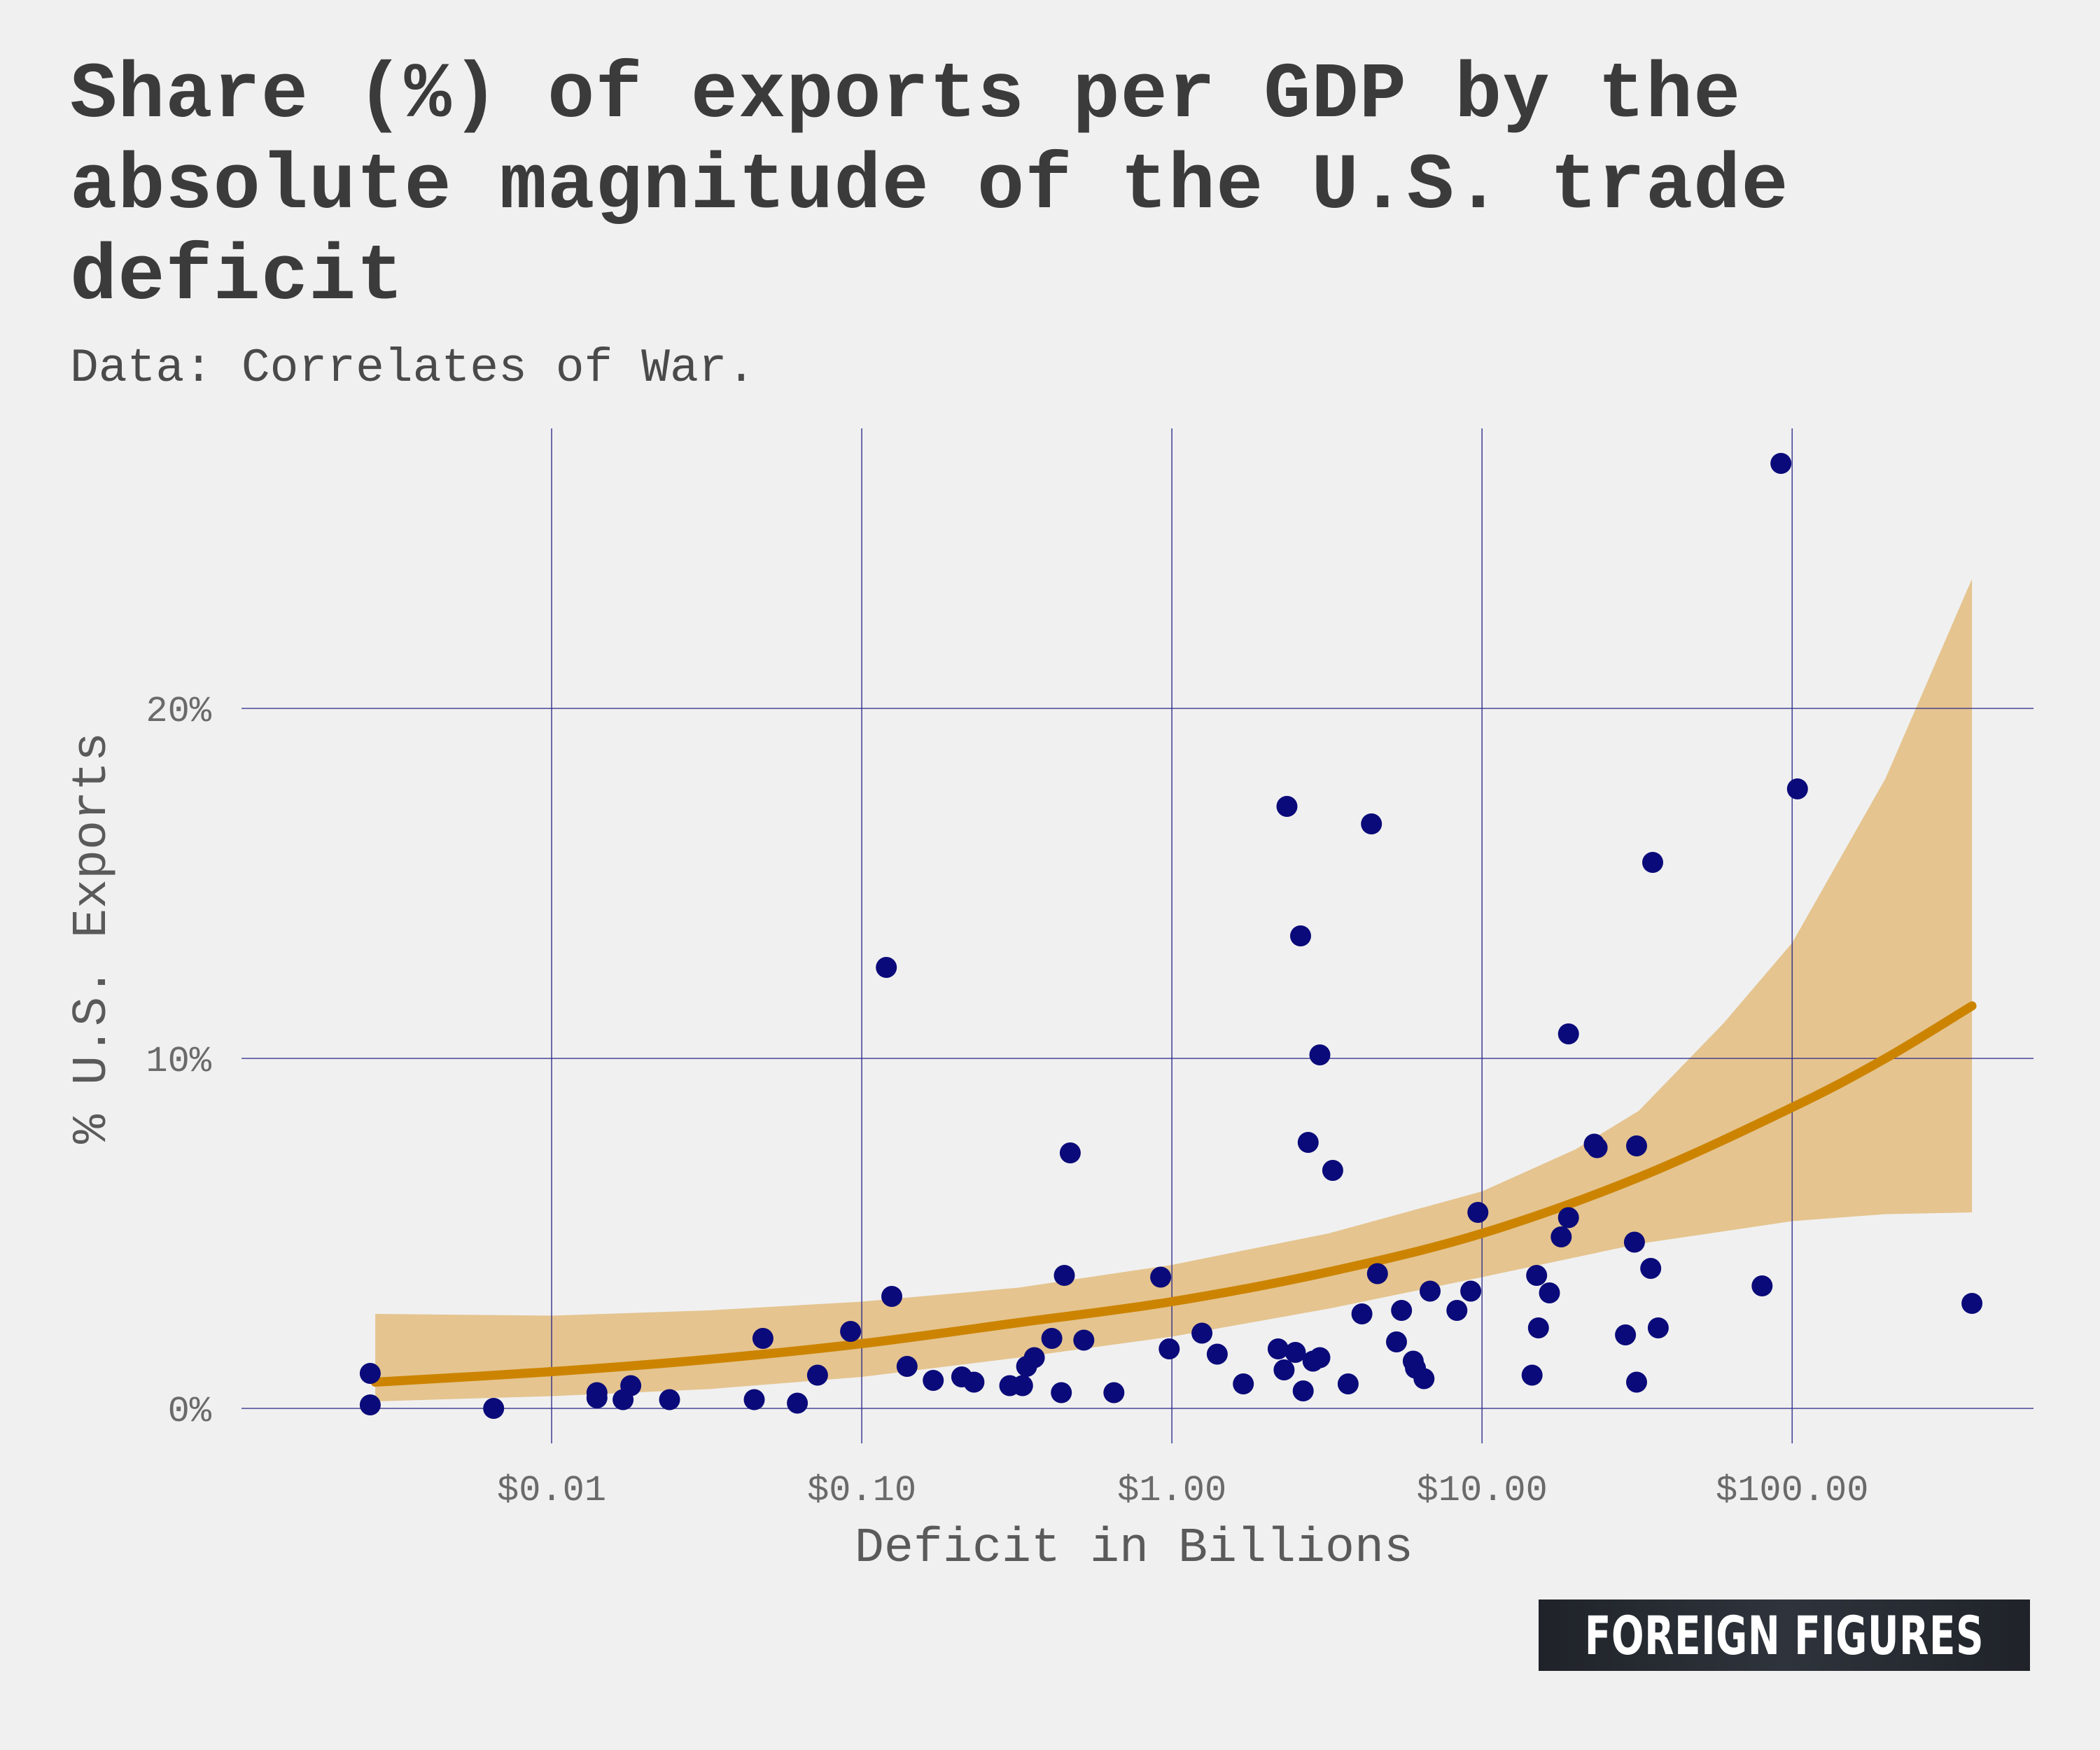  Describe the element at coordinates (1171, 1490) in the screenshot. I see `x-tick-label-2: $1.00` at that location.